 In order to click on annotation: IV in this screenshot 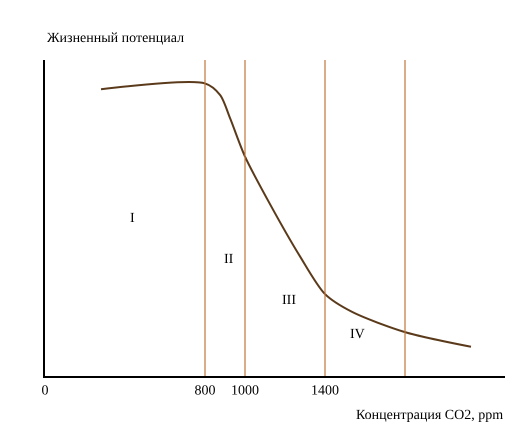, I will do `click(357, 334)`.